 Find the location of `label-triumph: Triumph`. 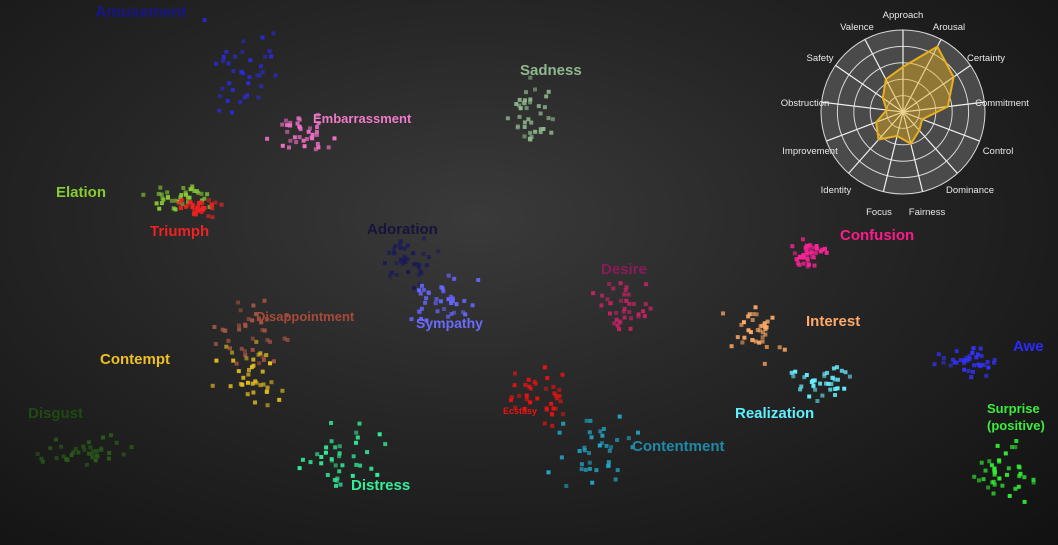

label-triumph: Triumph is located at coordinates (179, 231).